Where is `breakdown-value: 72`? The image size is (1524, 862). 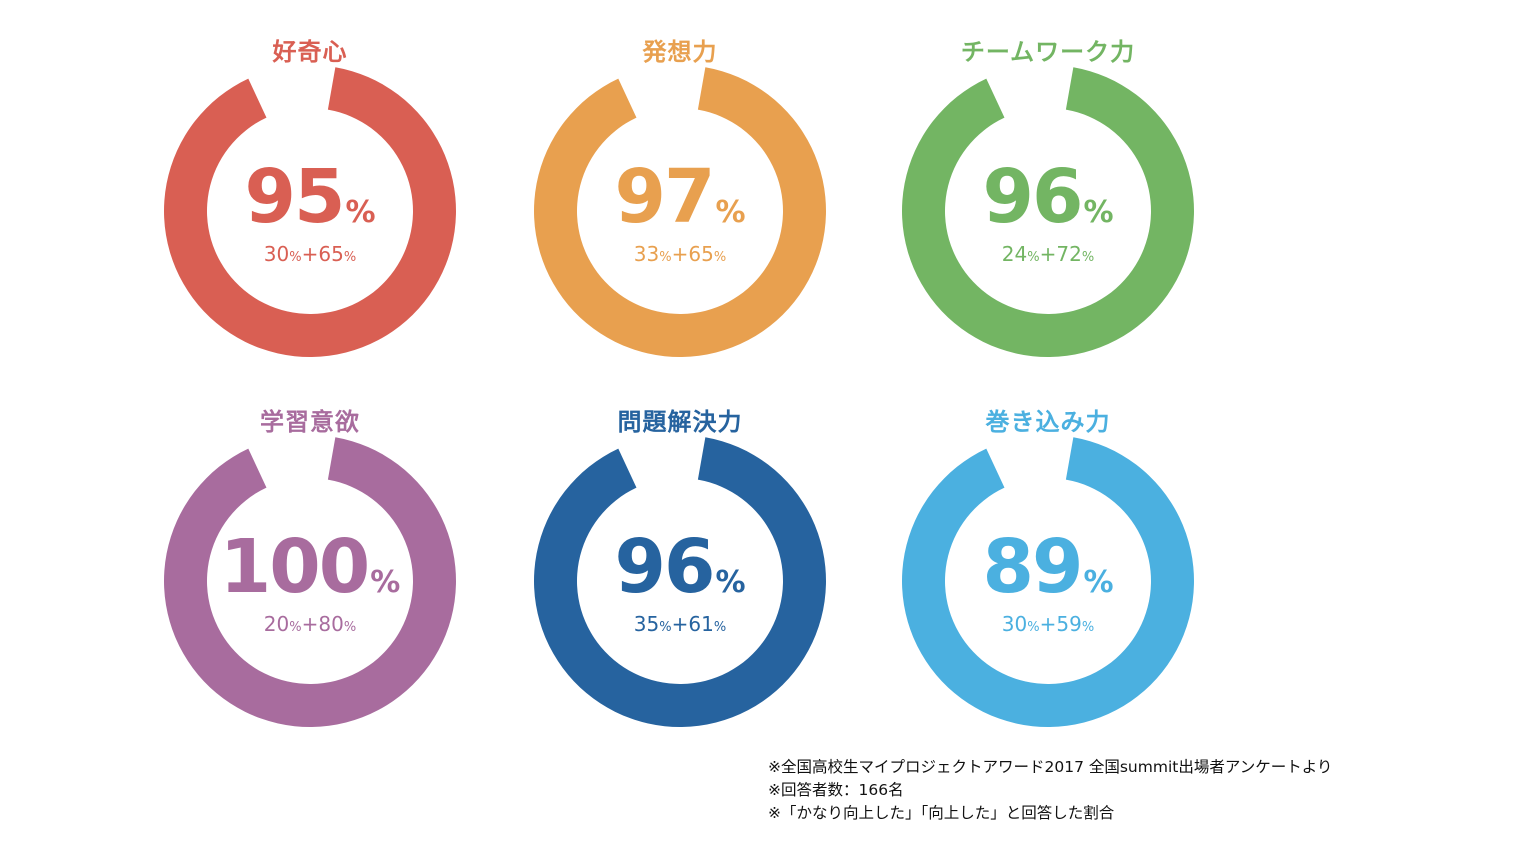 breakdown-value: 72 is located at coordinates (1069, 254).